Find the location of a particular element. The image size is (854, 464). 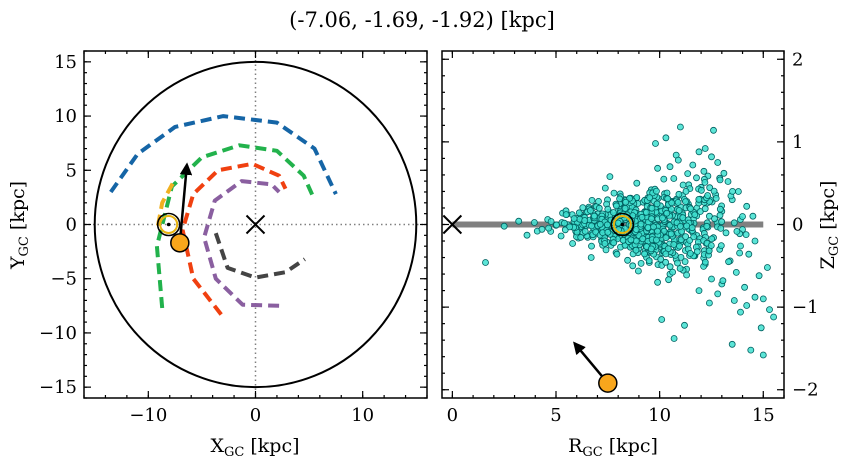

left-y-tick-label: −15 is located at coordinates (58, 387).